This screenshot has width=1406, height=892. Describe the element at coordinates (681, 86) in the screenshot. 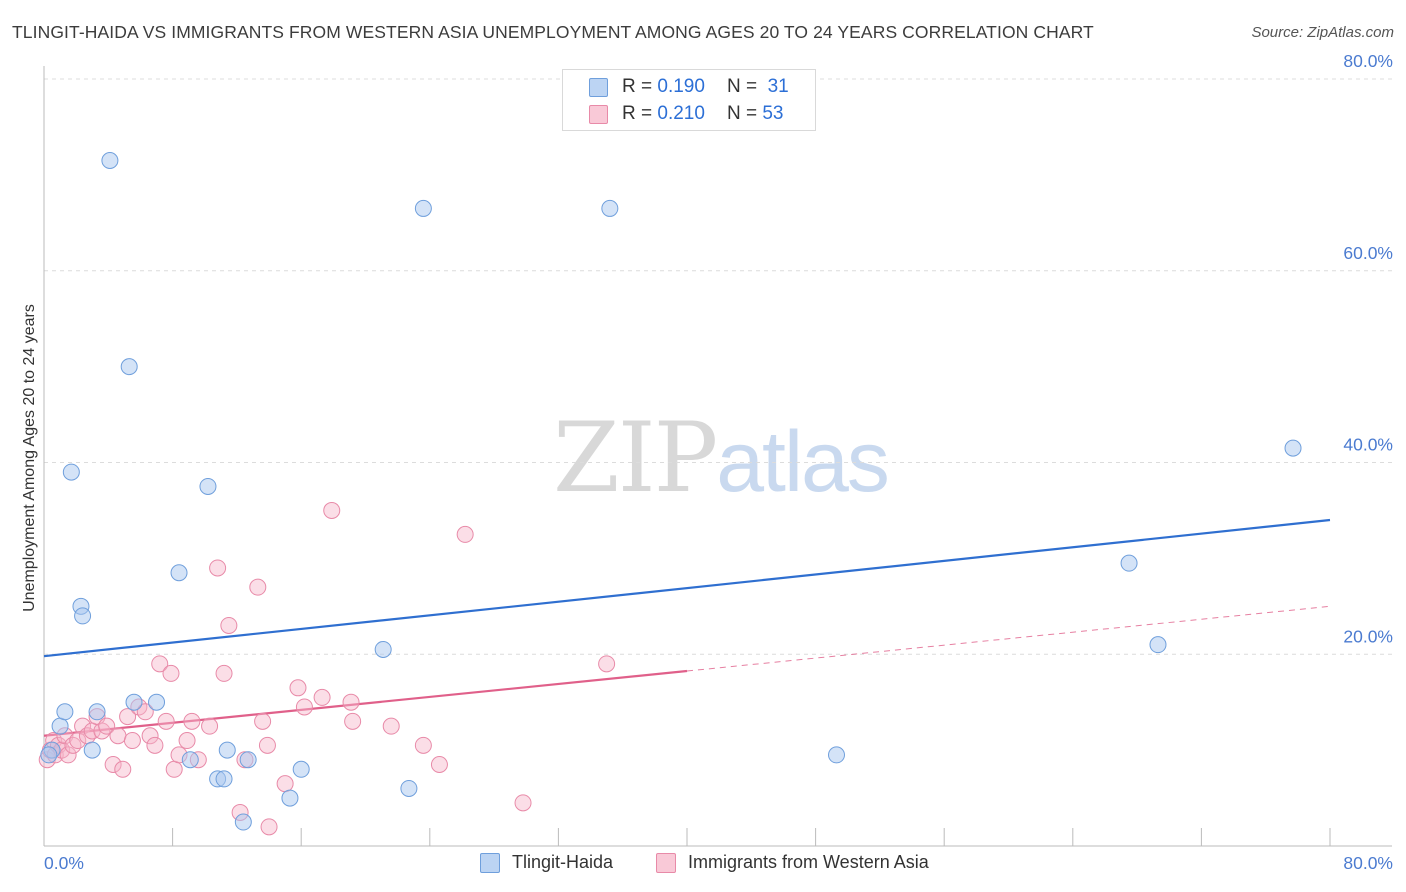

I see `legend-r-value: 0.190` at that location.